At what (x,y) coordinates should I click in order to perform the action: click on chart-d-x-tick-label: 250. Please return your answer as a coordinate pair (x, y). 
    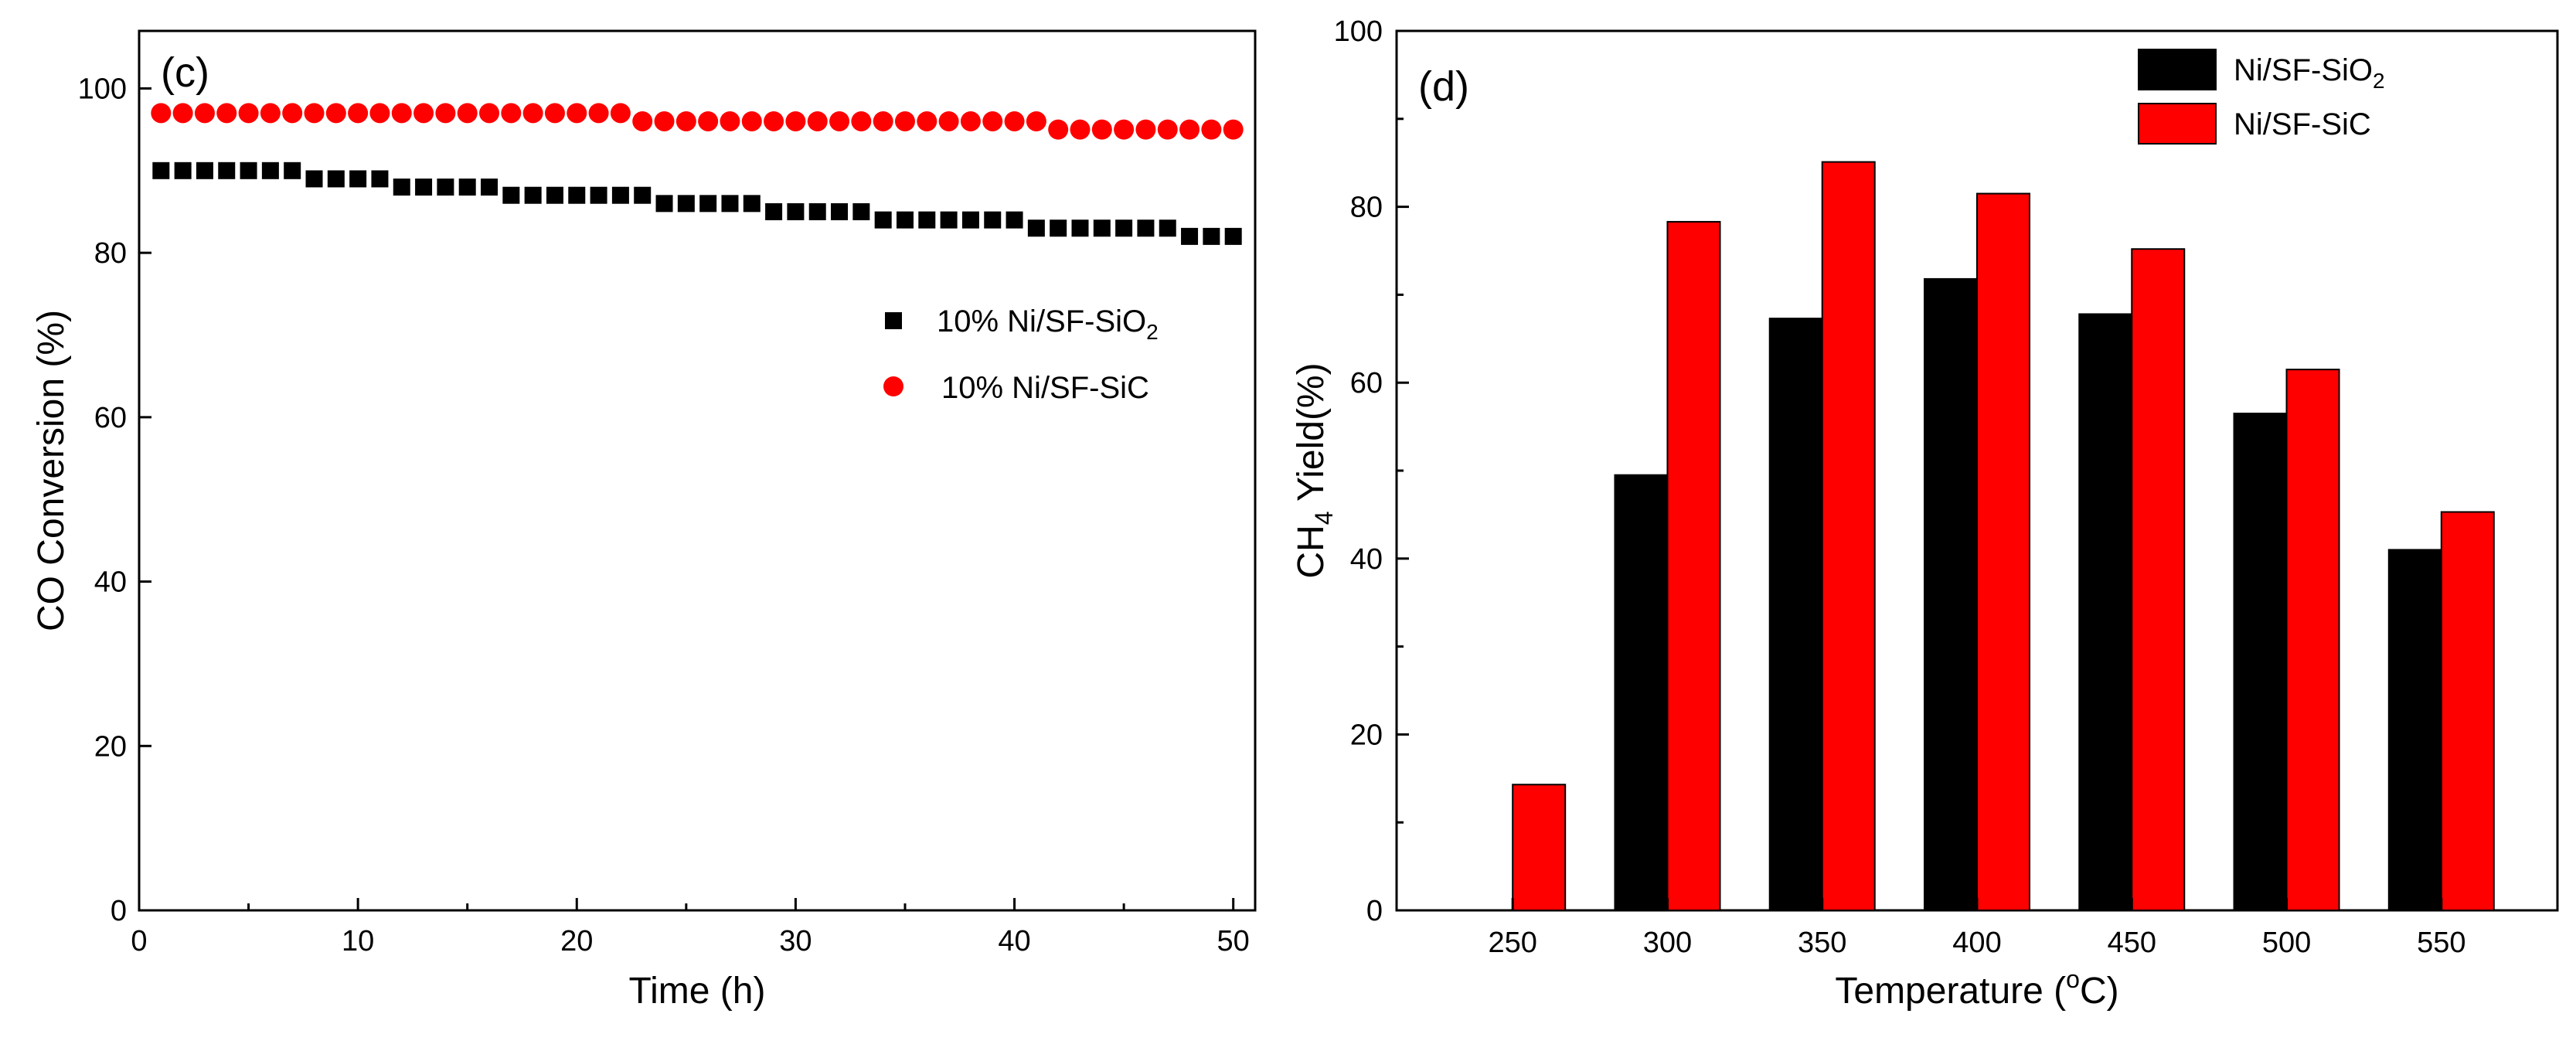
    Looking at the image, I should click on (1512, 943).